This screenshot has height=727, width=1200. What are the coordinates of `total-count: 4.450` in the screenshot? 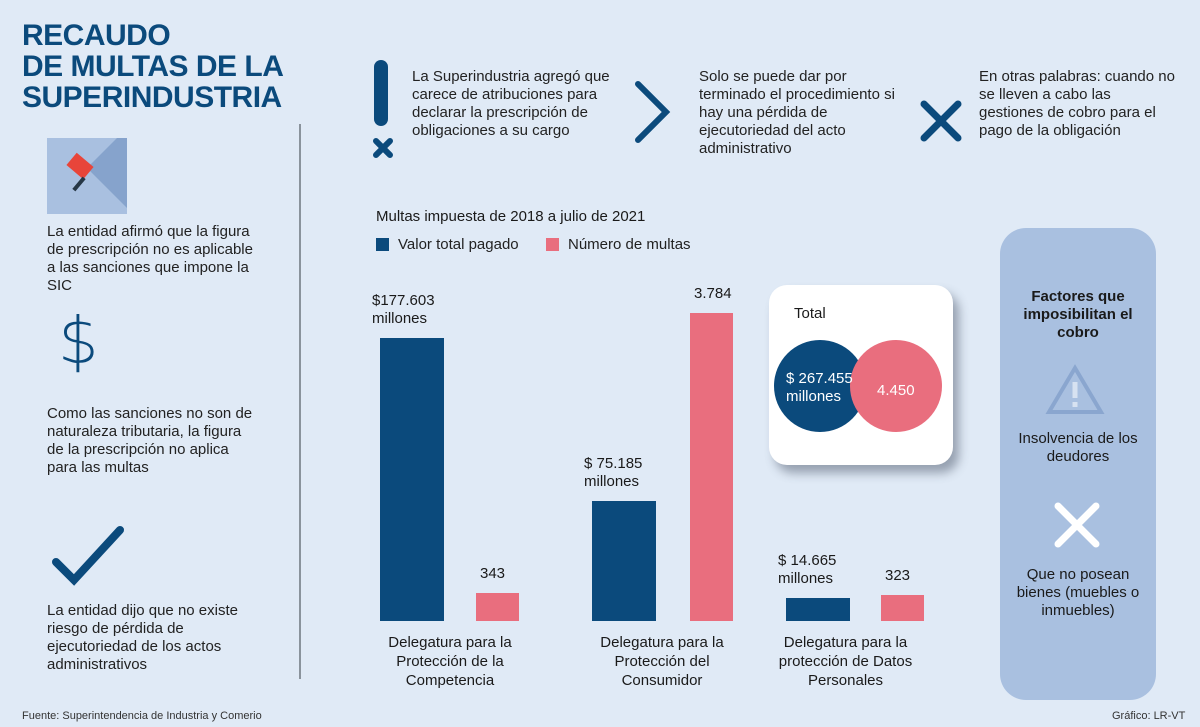 It's located at (896, 390).